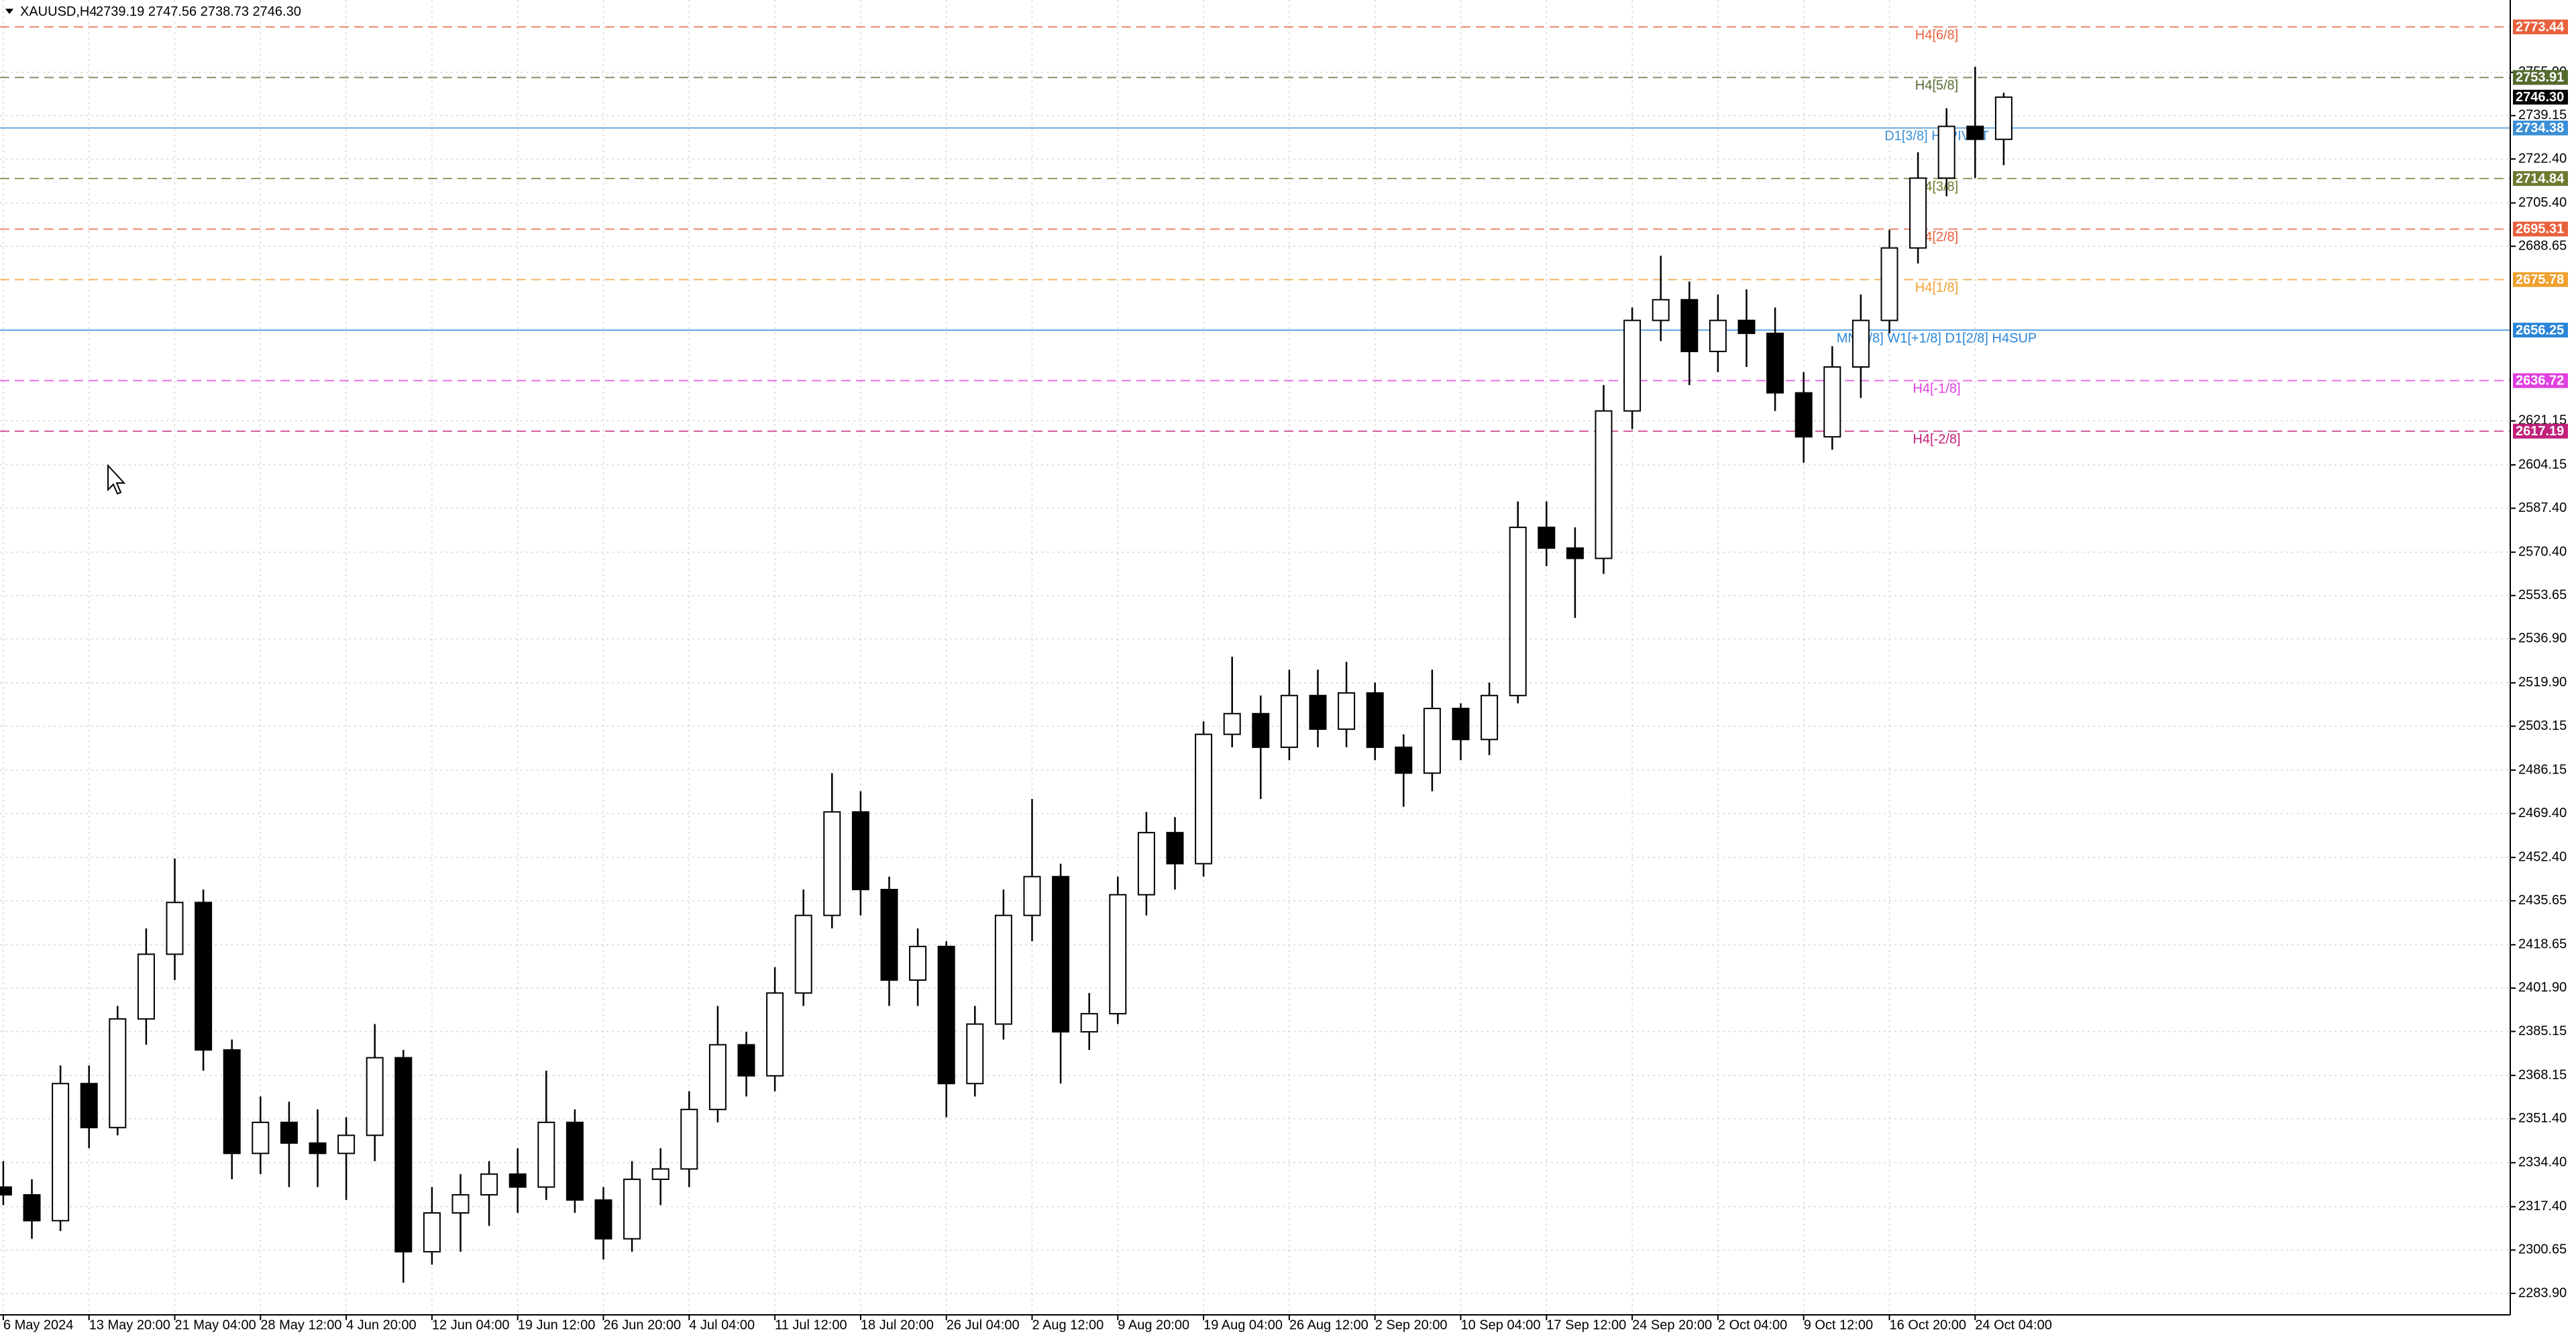 The image size is (2576, 1339). Describe the element at coordinates (1672, 1325) in the screenshot. I see `x-tick-label: 24 Sep 20:00` at that location.